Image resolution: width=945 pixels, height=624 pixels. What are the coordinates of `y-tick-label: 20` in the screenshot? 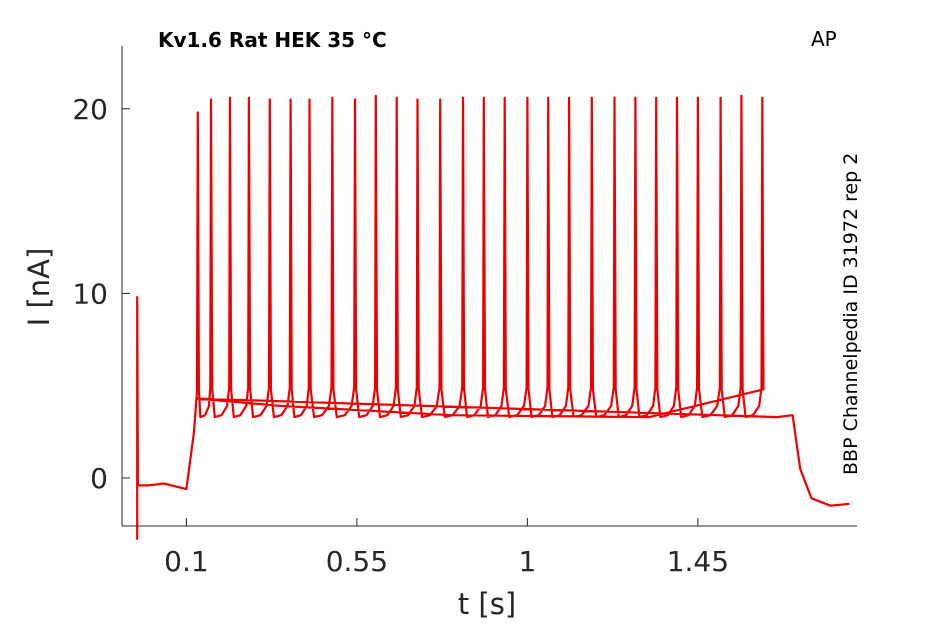 It's located at (90, 109).